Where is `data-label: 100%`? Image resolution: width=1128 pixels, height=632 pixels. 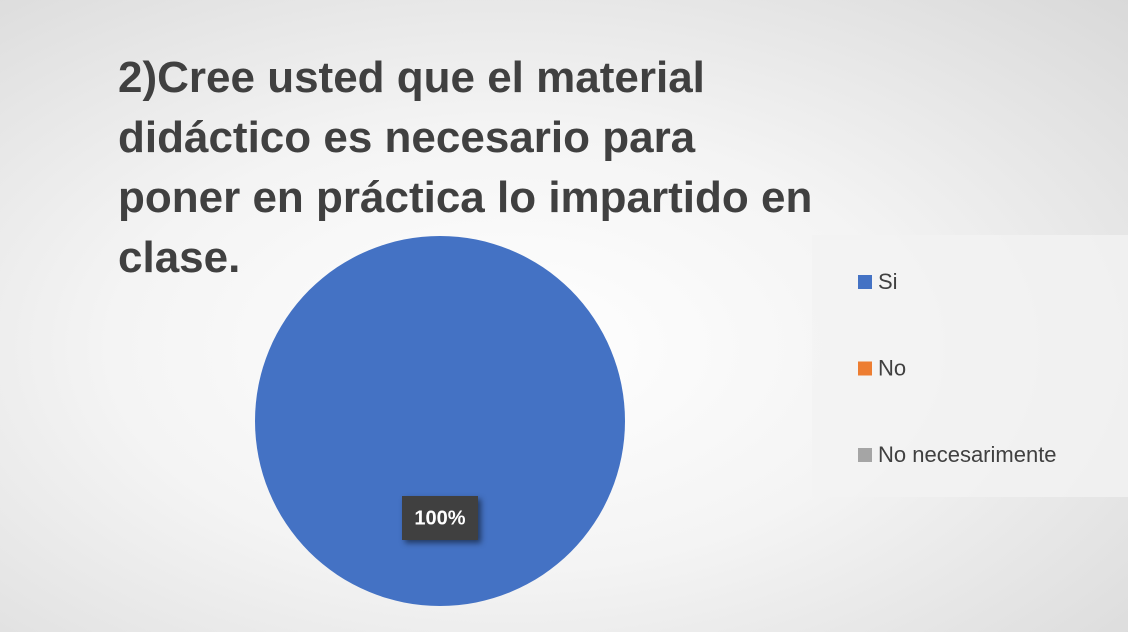
data-label: 100% is located at coordinates (439, 518).